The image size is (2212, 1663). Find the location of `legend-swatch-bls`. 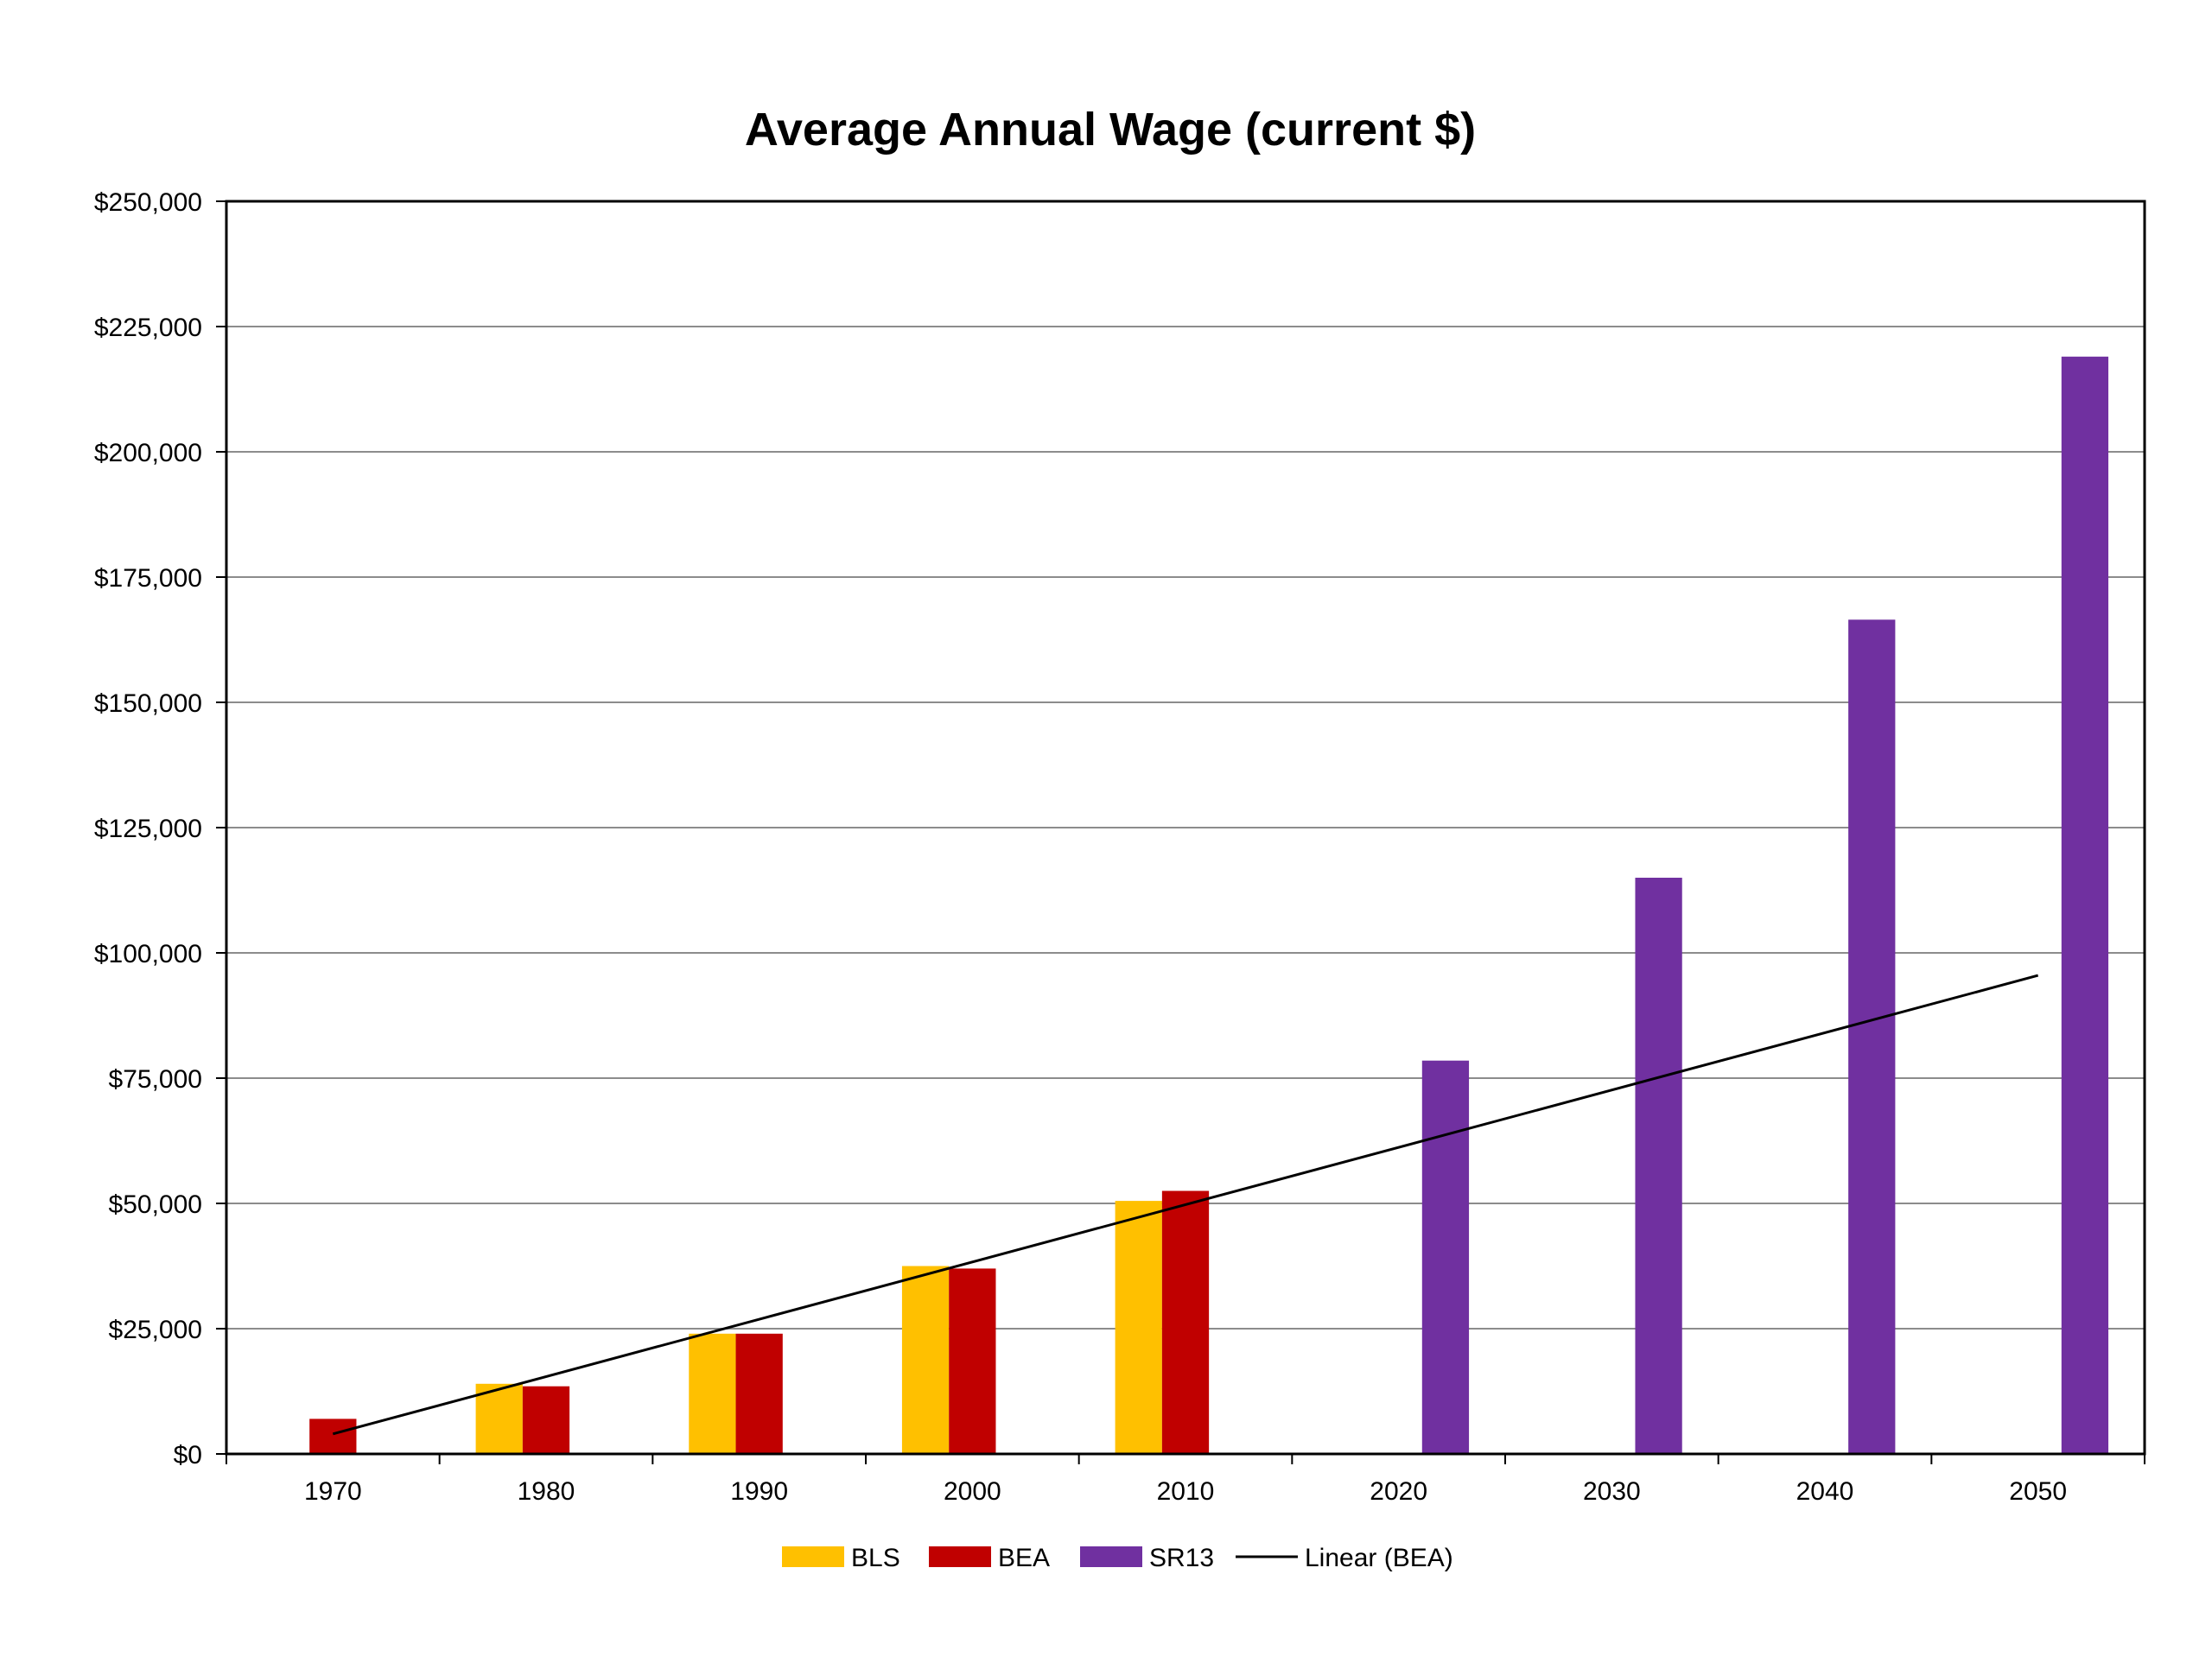

legend-swatch-bls is located at coordinates (813, 1557).